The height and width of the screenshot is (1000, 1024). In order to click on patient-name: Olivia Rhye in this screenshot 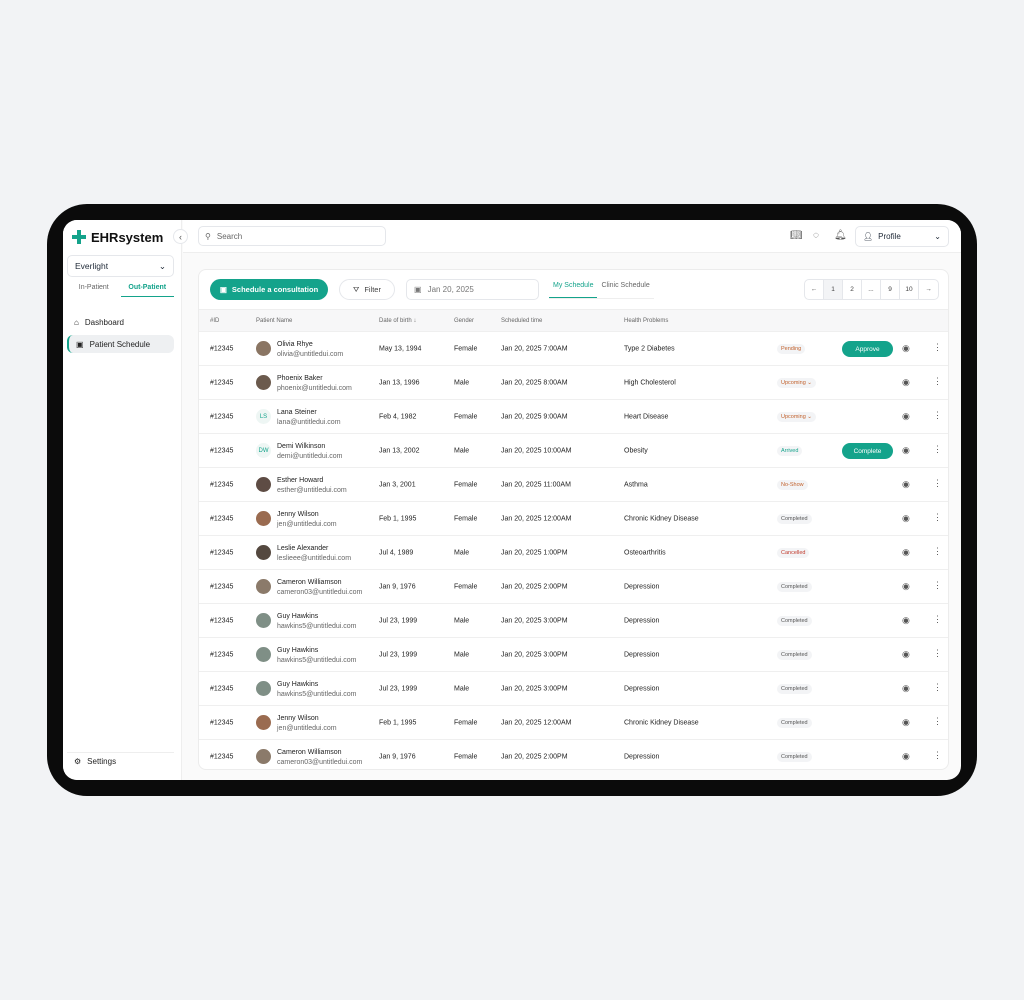, I will do `click(295, 344)`.